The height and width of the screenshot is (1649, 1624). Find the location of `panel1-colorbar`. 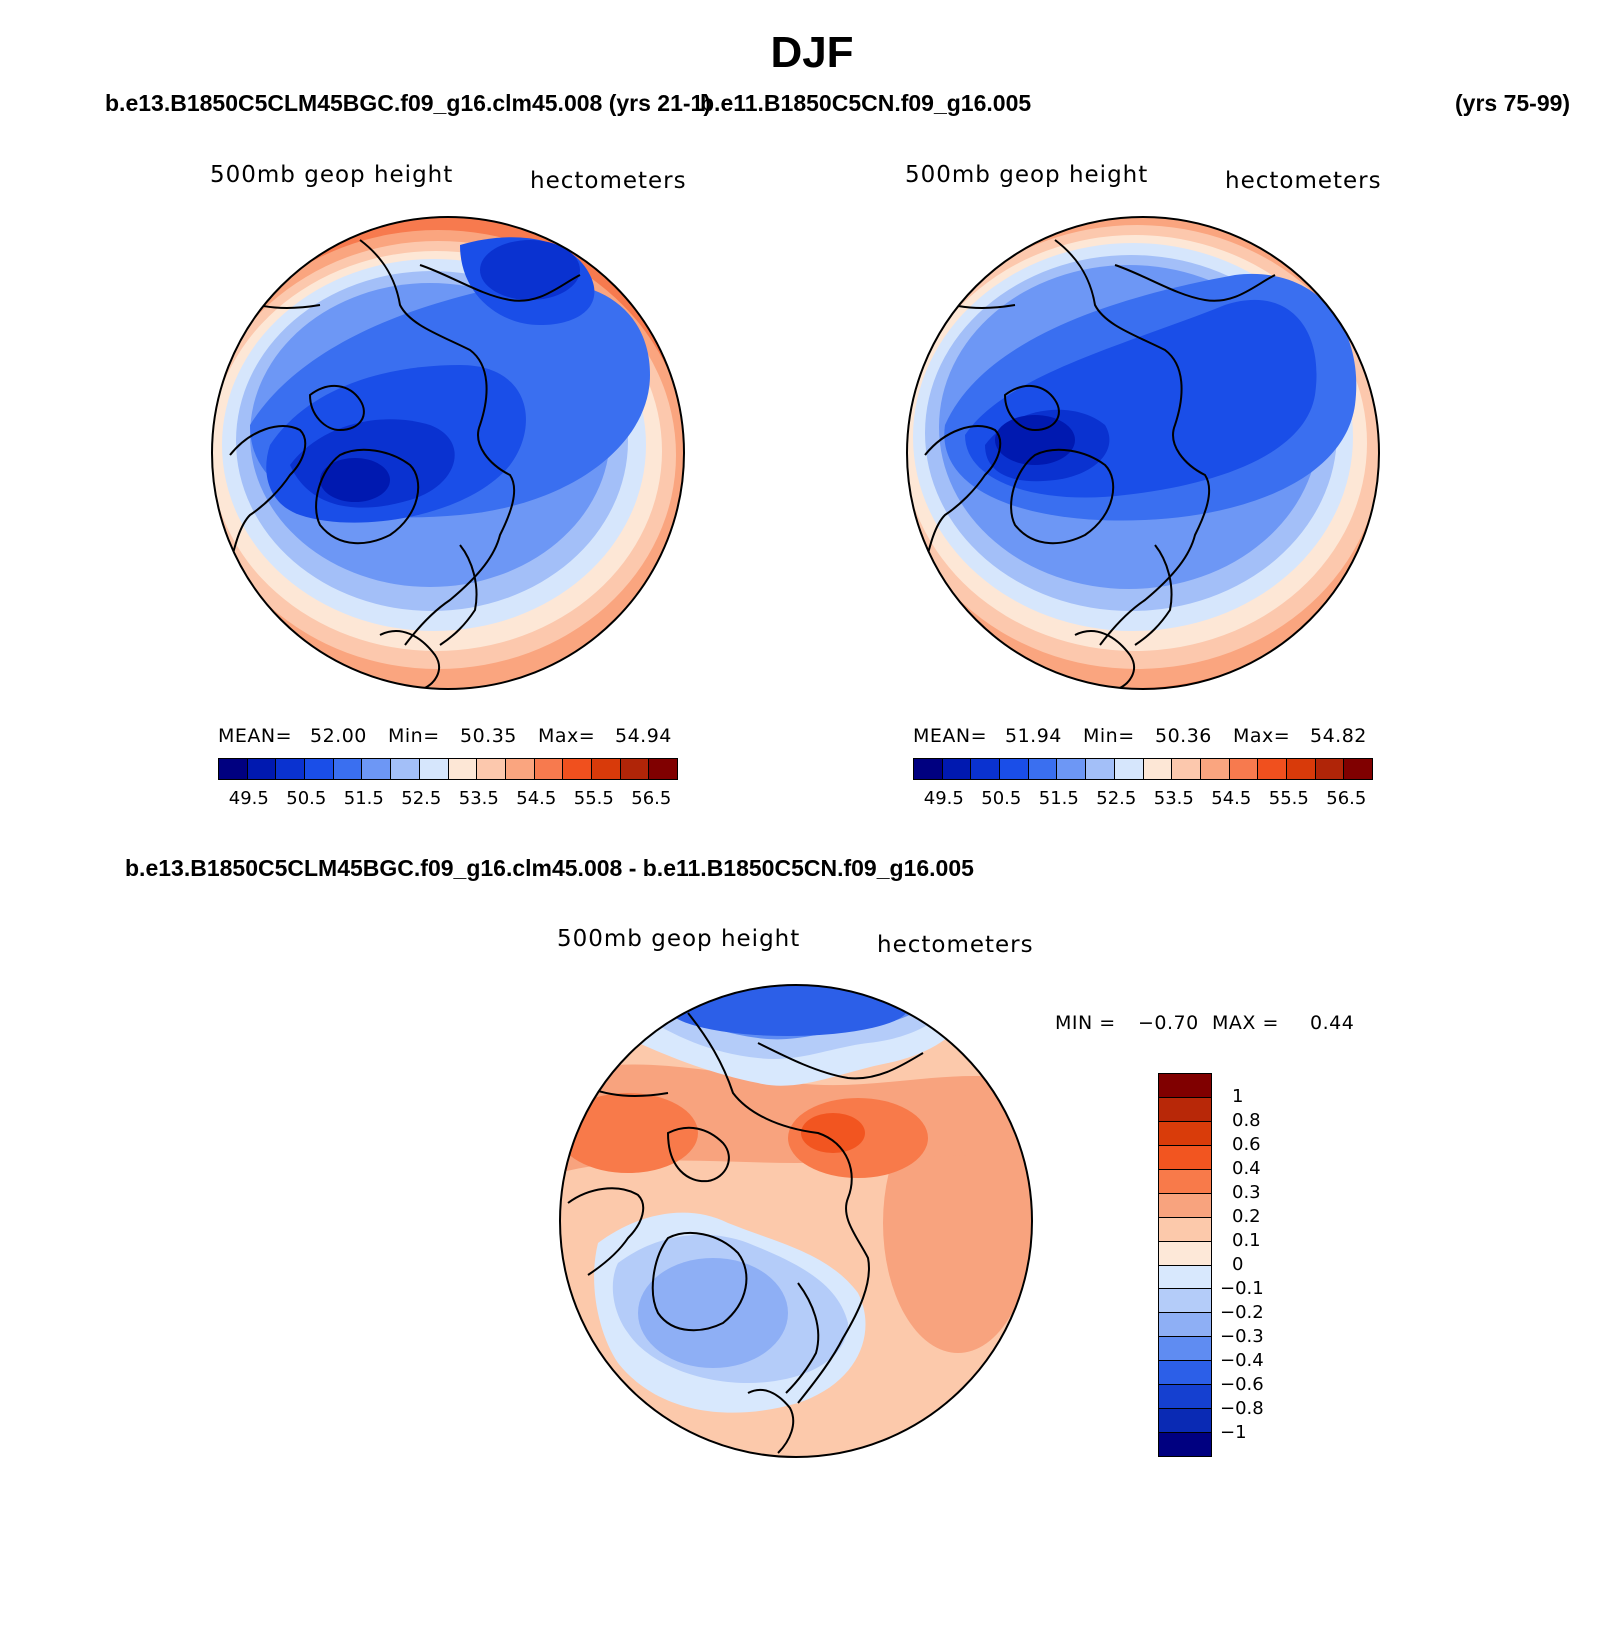

panel1-colorbar is located at coordinates (448, 769).